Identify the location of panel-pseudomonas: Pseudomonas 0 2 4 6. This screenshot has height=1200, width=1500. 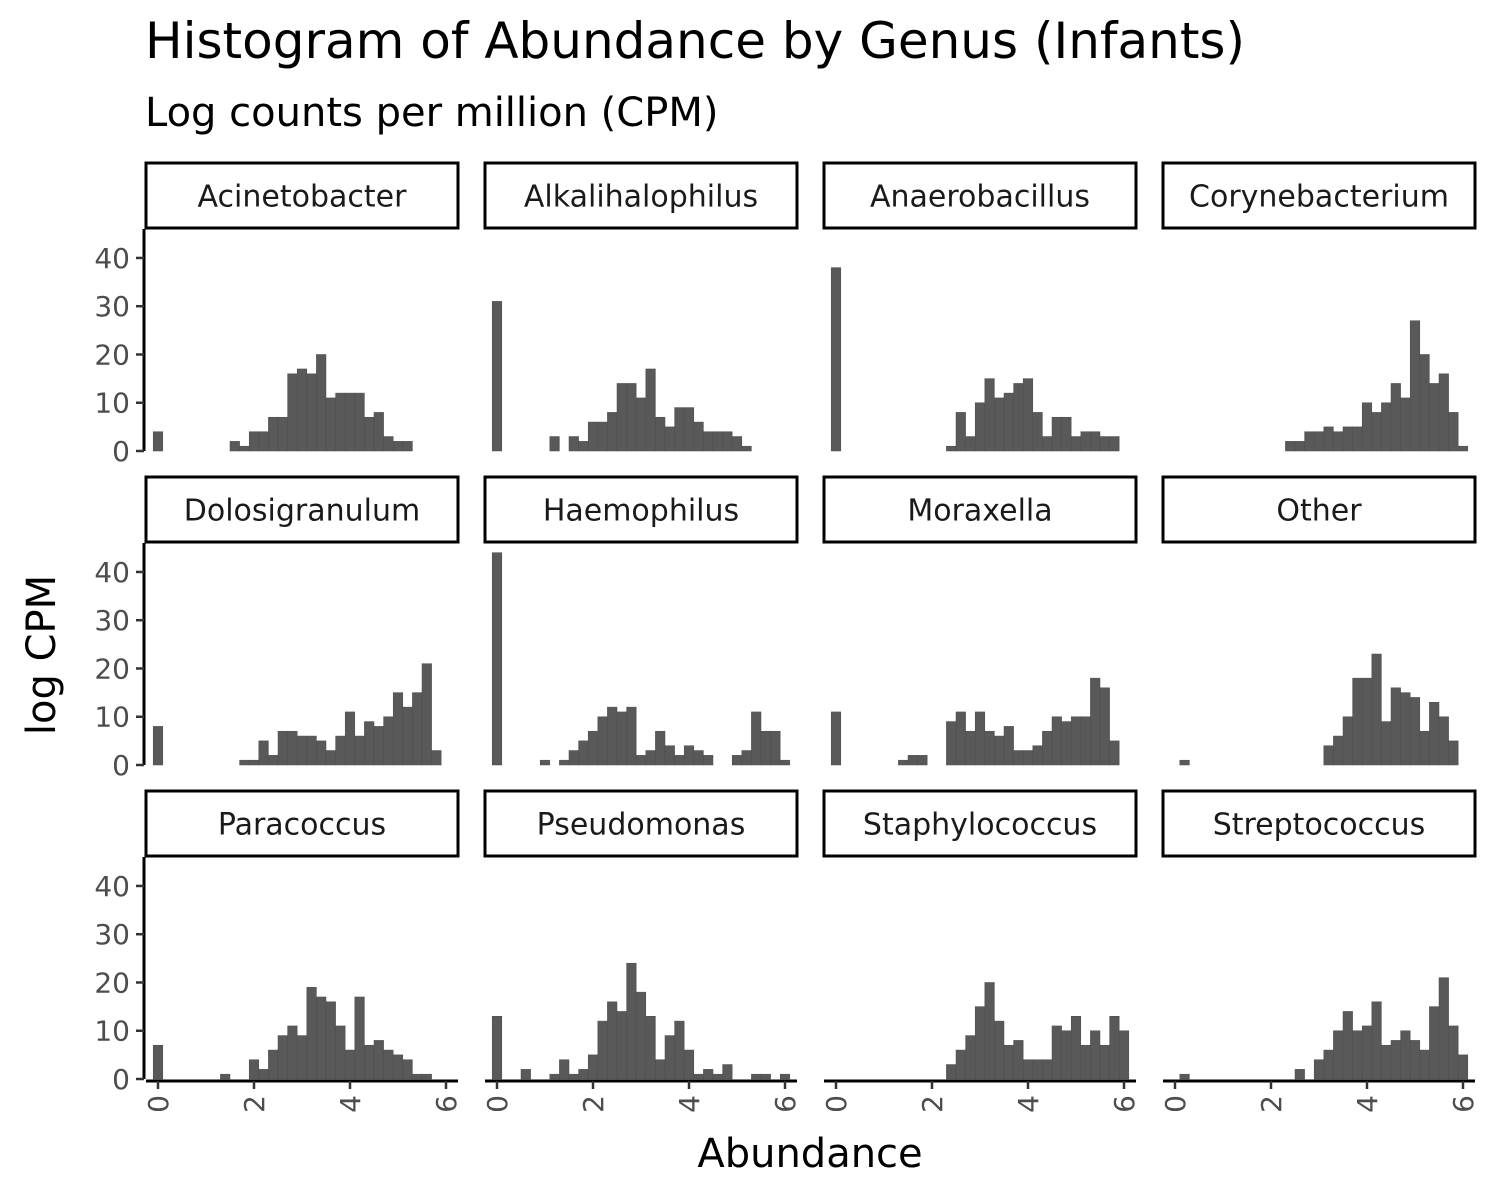
(641, 951).